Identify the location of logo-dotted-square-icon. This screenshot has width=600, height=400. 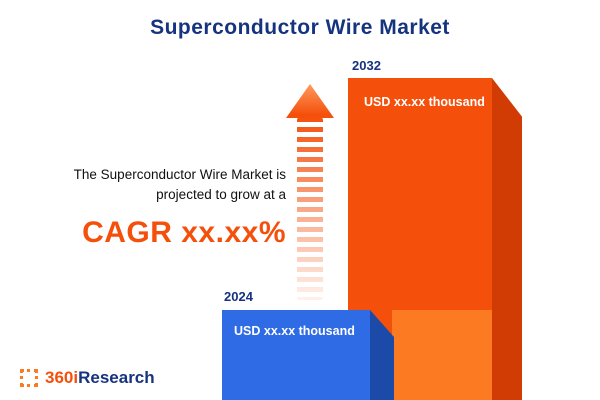
(29, 378).